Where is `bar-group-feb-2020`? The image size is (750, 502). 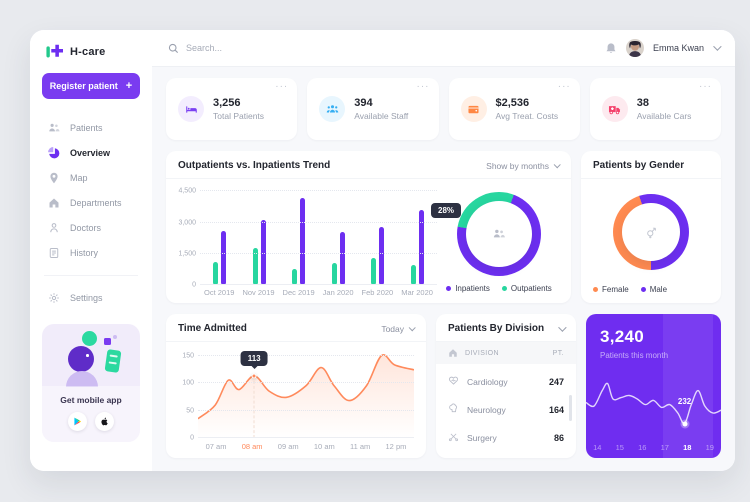 bar-group-feb-2020 is located at coordinates (378, 235).